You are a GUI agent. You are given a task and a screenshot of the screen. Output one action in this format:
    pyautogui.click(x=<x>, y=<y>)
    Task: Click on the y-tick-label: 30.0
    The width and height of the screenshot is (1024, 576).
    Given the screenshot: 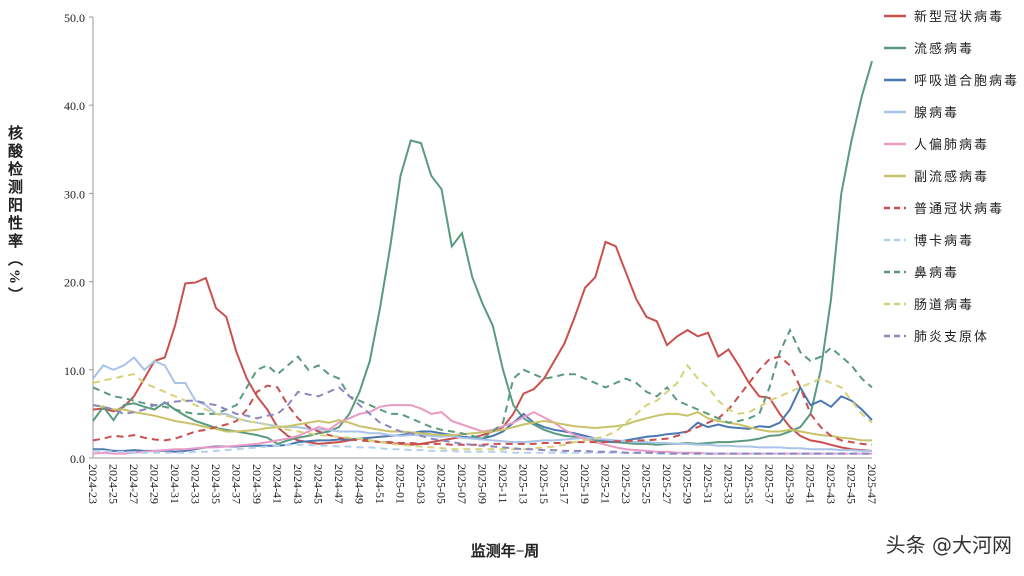 What is the action you would take?
    pyautogui.click(x=74, y=194)
    